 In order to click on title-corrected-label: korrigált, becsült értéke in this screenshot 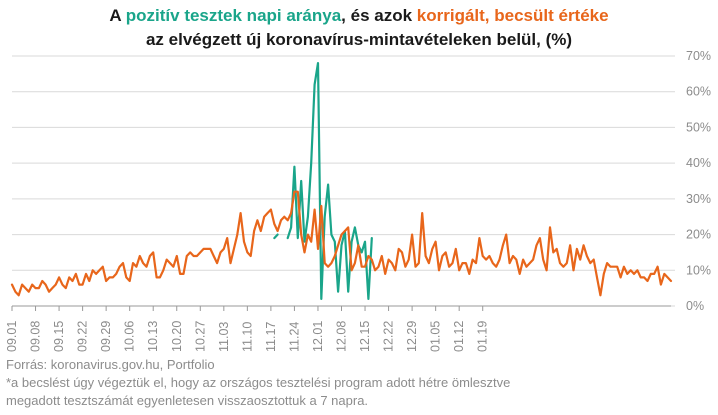, I will do `click(512, 15)`.